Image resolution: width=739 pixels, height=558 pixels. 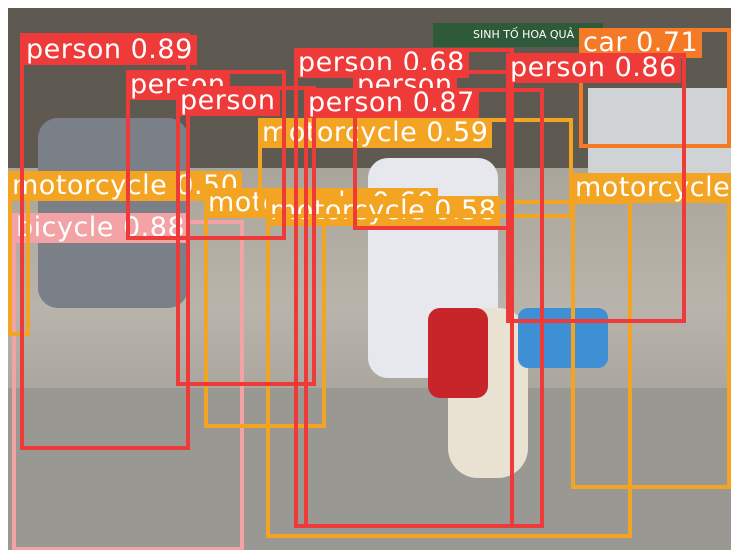 I want to click on person-label: person, so click(x=228, y=101).